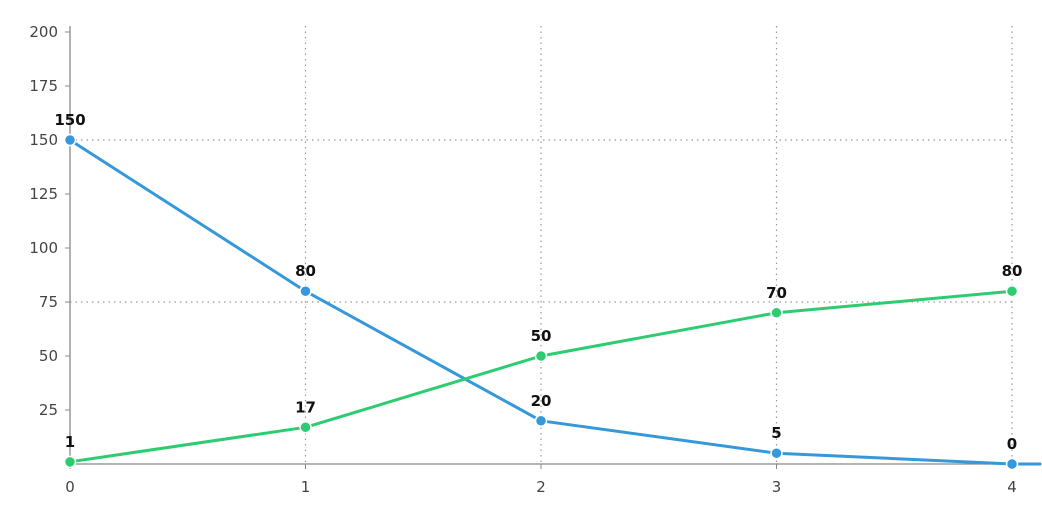 Image resolution: width=1042 pixels, height=531 pixels. Describe the element at coordinates (306, 487) in the screenshot. I see `x-tick-label-1: 1` at that location.